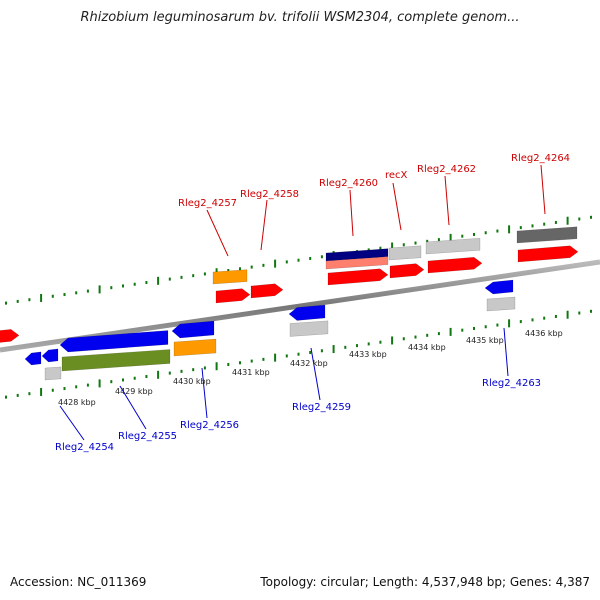  I want to click on kbp-label: 4436 kbp, so click(544, 333).